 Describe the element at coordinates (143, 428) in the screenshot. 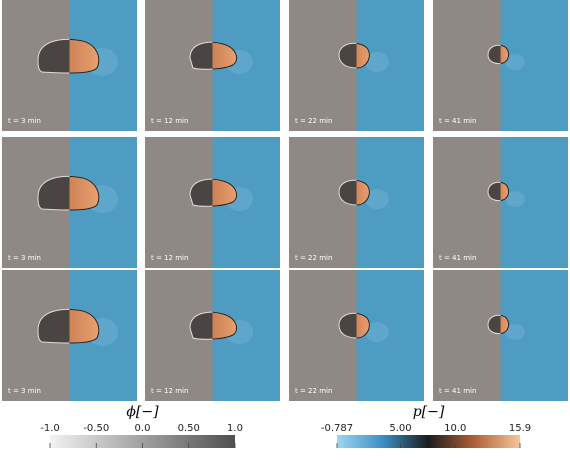

I see `colorbar-tick-label: 0.0` at that location.